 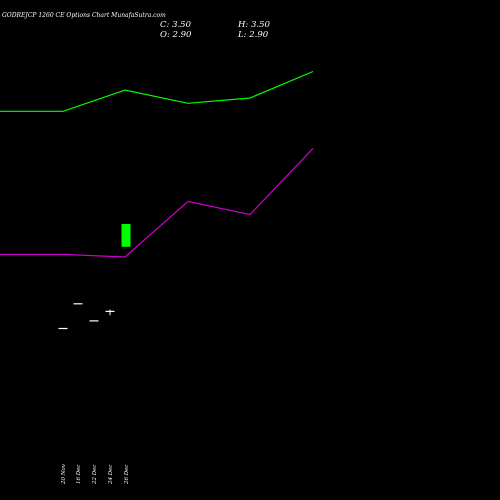 I want to click on low-label: L: 2.90, so click(x=253, y=35).